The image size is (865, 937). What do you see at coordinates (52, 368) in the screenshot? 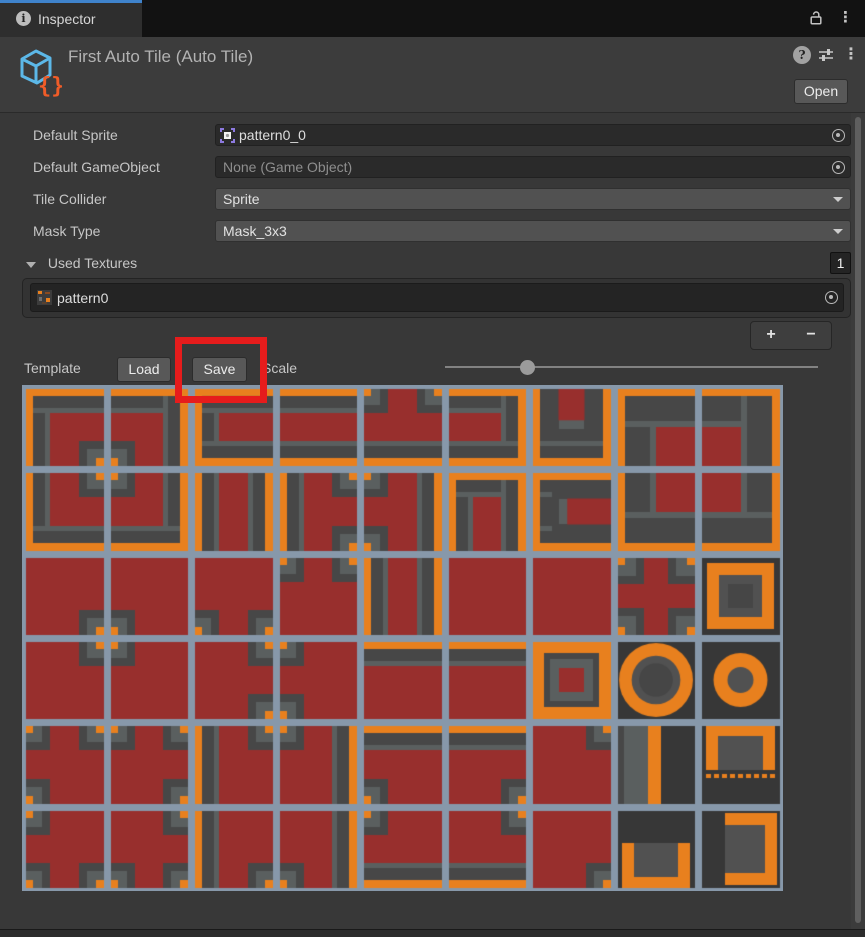
I see `template-label: Template` at bounding box center [52, 368].